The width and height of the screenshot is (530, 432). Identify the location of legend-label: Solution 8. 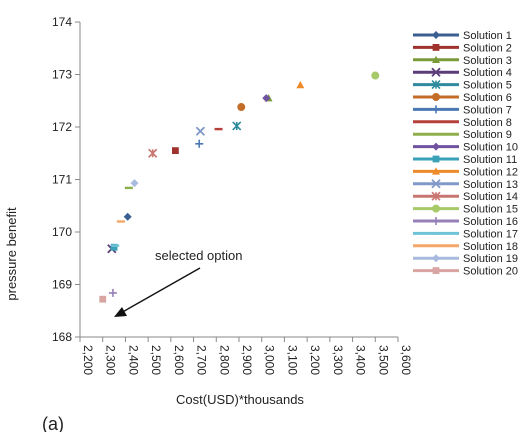
(487, 123).